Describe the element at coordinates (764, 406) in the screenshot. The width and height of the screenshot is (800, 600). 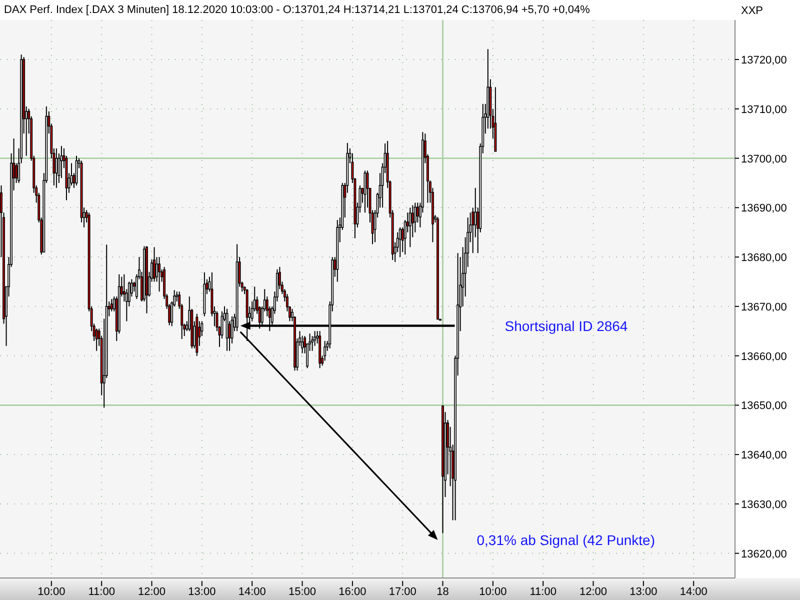
I see `y-tick-label: 13650,00` at that location.